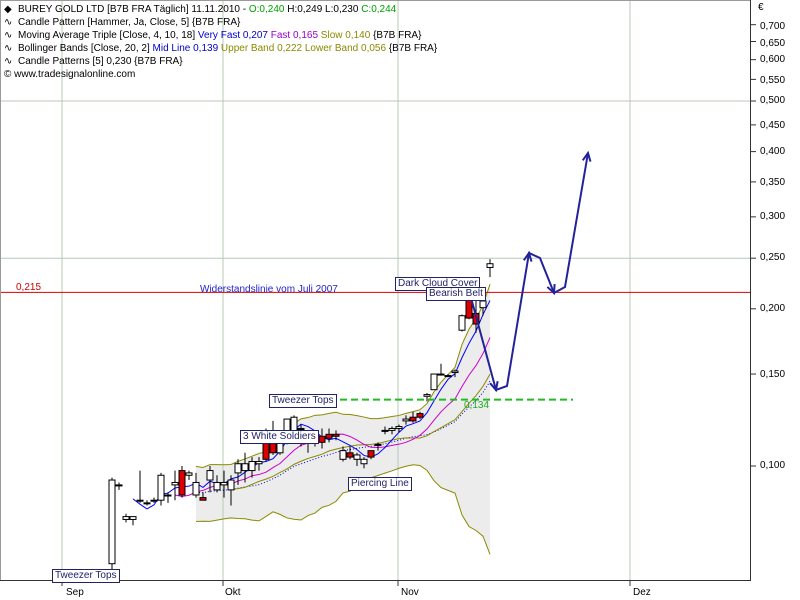  I want to click on legend-ma-text: Moving Average Triple [Close, 4, 10, 18], so click(107, 35).